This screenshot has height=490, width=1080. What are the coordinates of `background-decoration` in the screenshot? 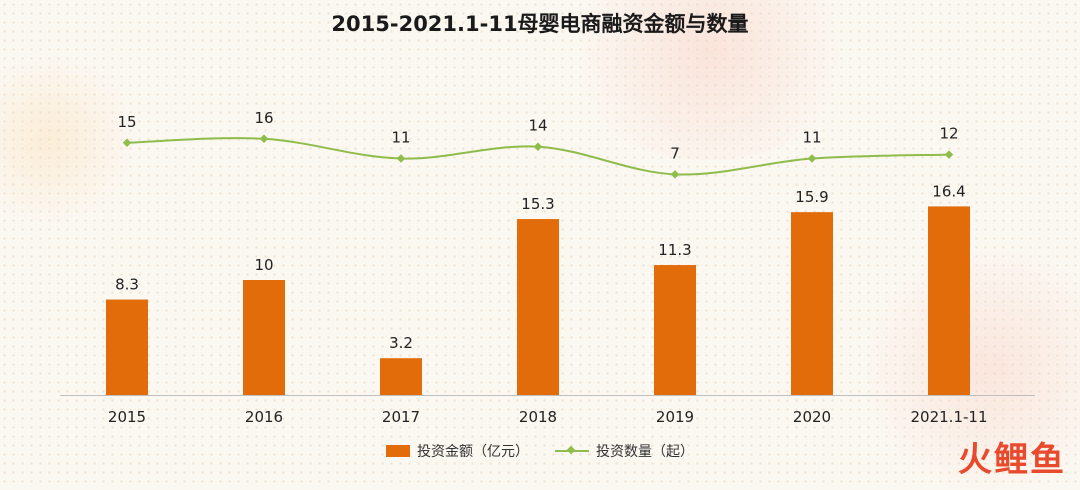 It's located at (70, 140).